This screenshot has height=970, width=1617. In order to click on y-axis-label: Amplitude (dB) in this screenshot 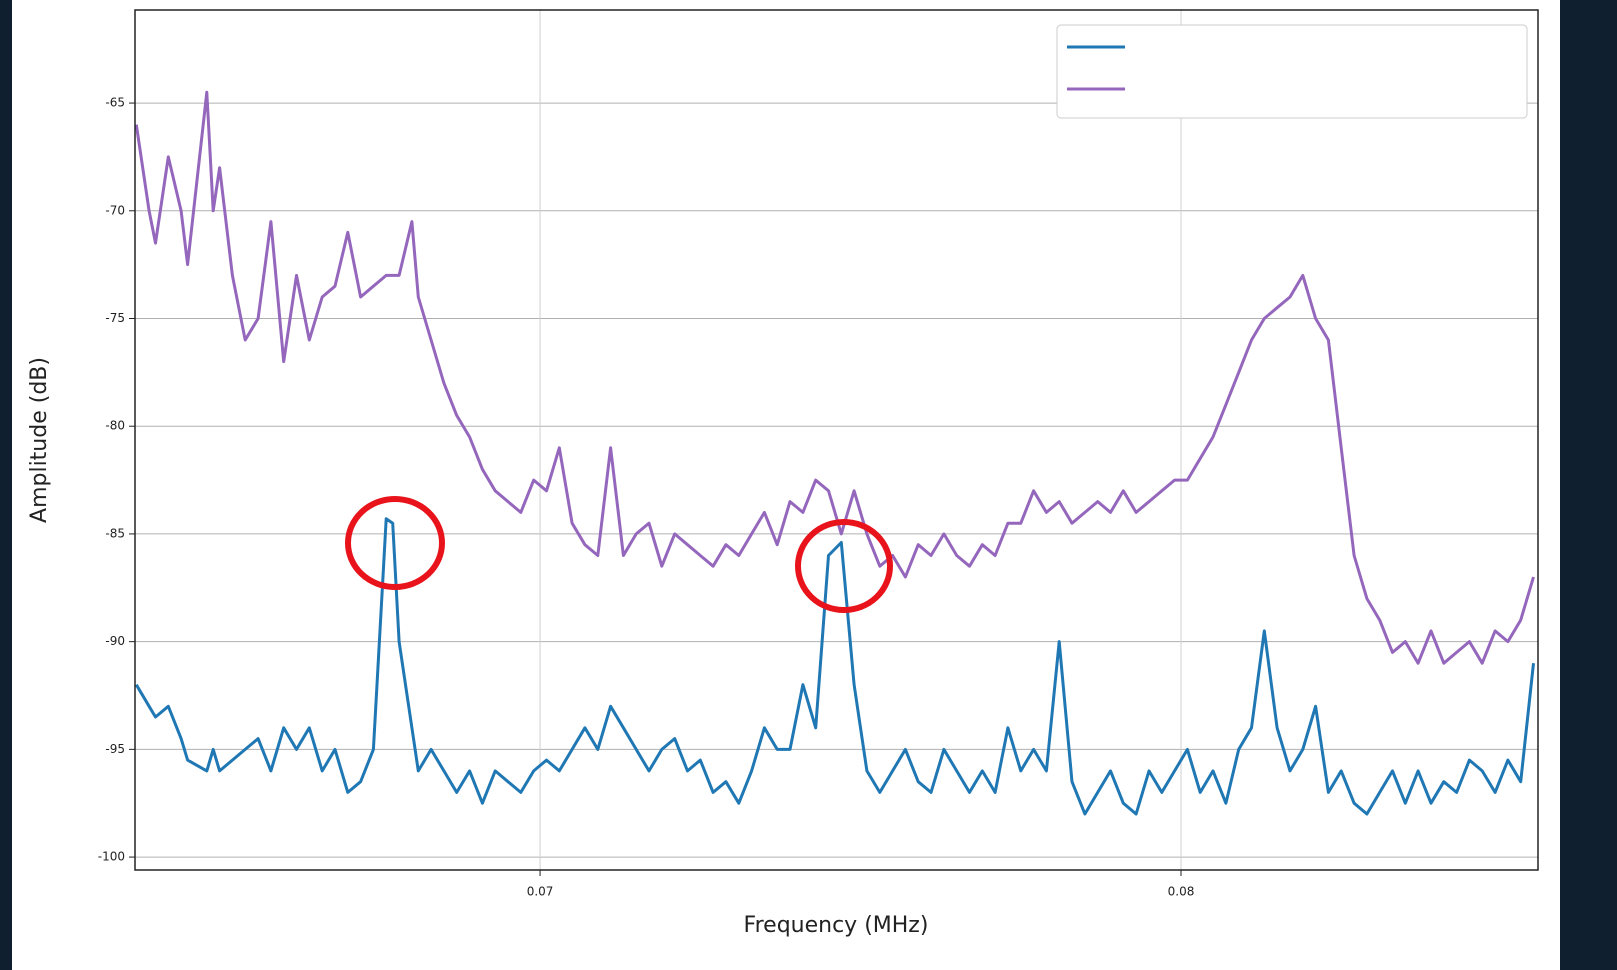, I will do `click(39, 440)`.